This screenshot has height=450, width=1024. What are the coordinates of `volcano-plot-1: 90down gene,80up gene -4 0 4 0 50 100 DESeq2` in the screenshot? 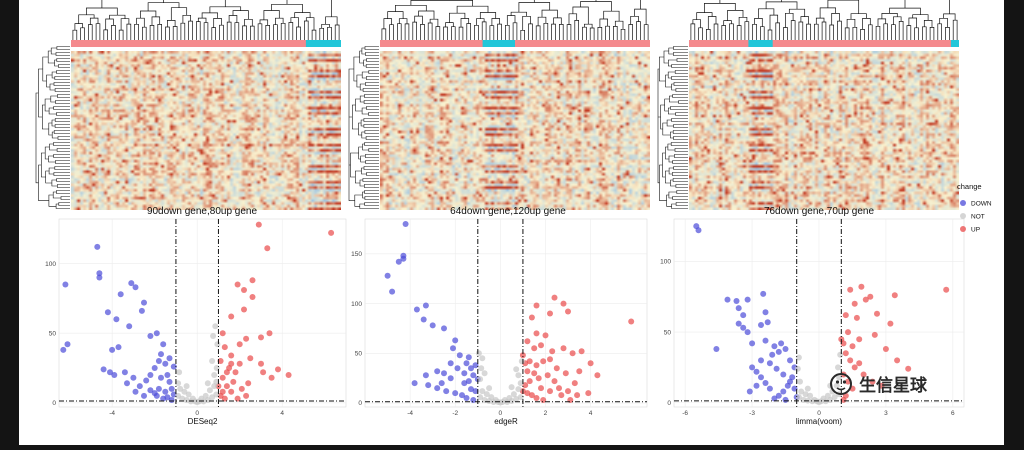 It's located at (196, 316).